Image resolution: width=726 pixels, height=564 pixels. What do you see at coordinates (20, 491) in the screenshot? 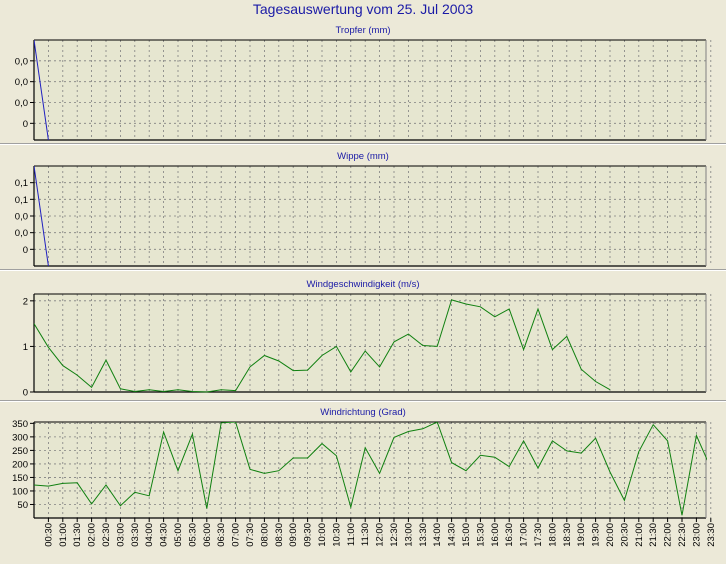
I see `y-tick-label: 100` at bounding box center [20, 491].